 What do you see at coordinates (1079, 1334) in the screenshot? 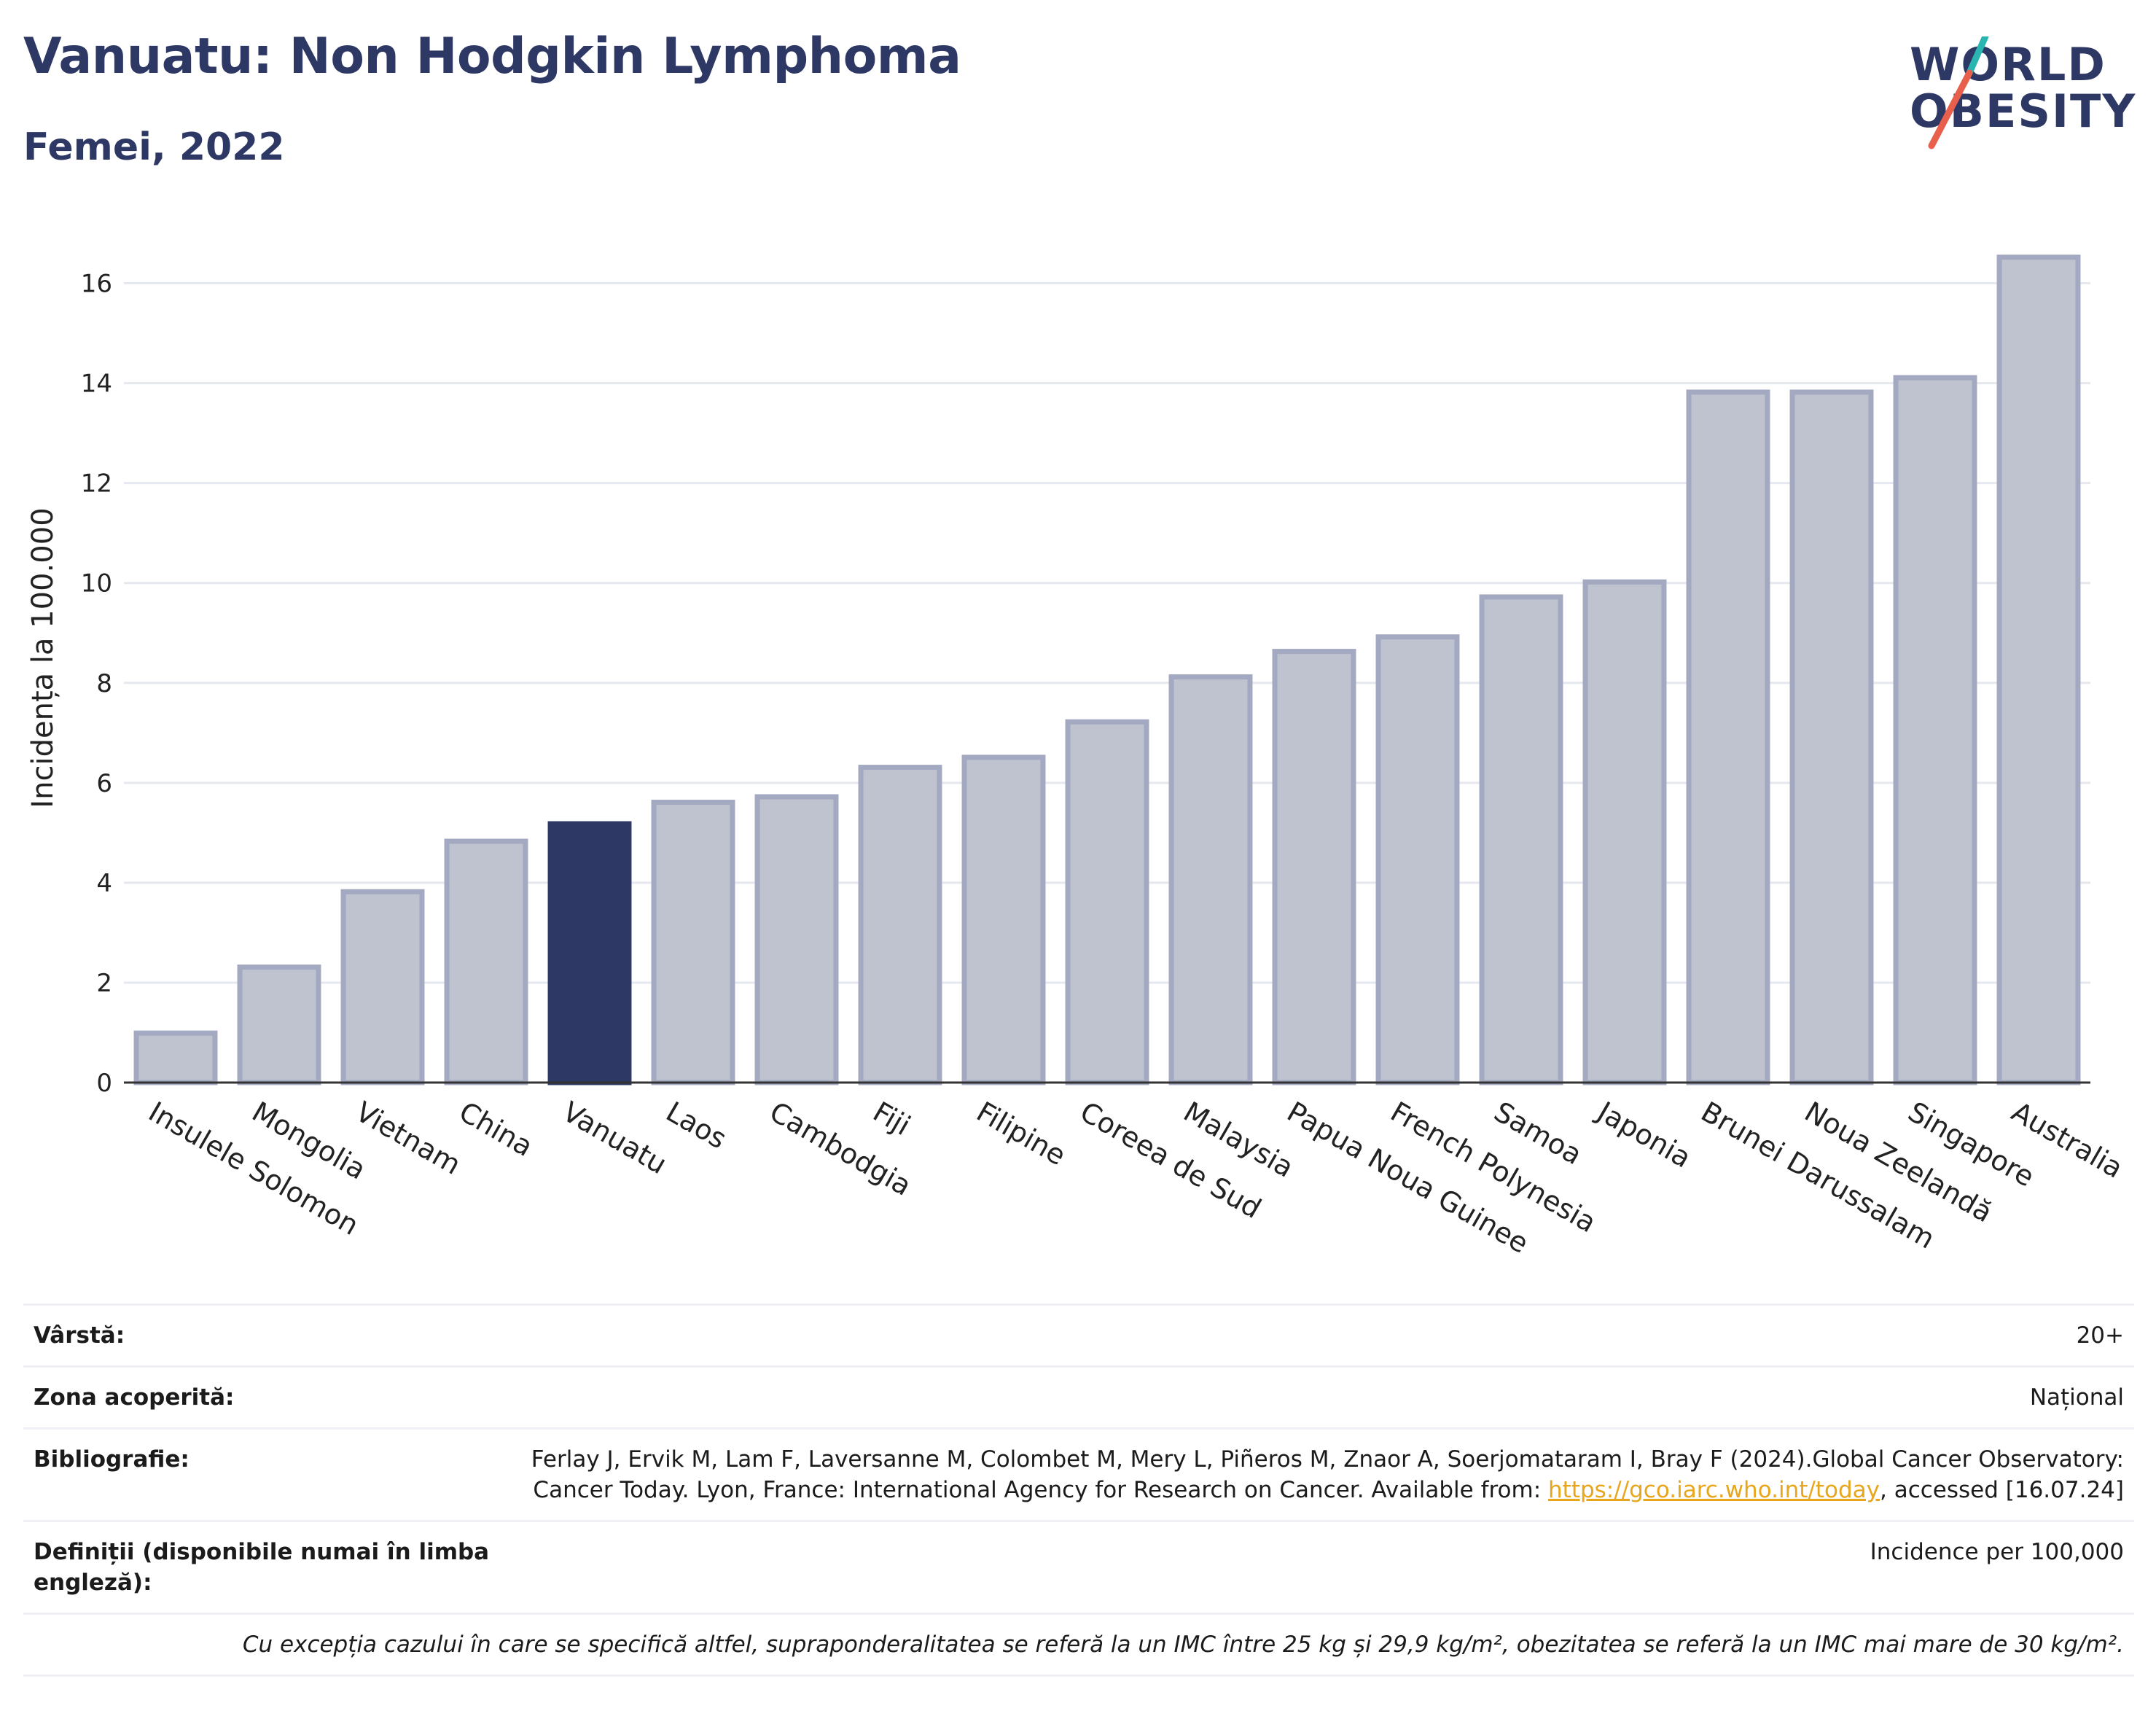
I see `info-row-age: Vârstă: 20+` at bounding box center [1079, 1334].